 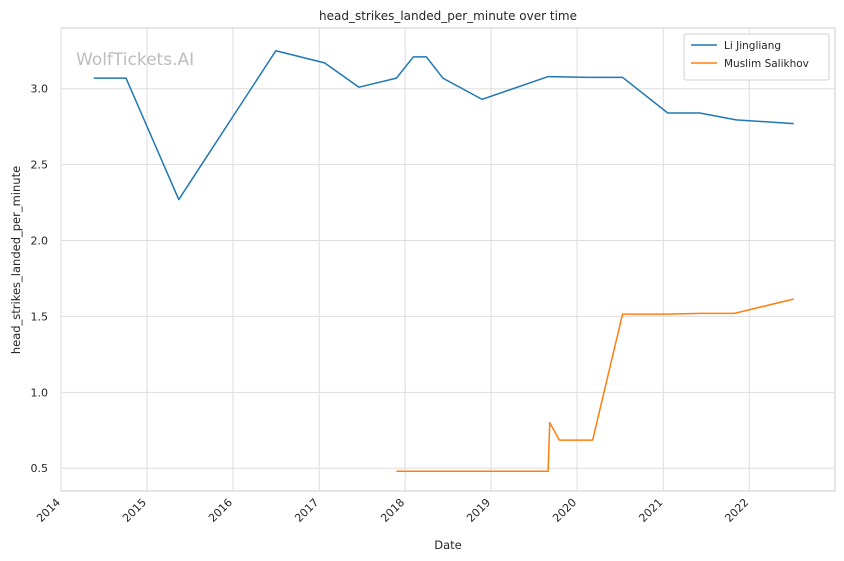 I want to click on x-axis-label: Date, so click(x=448, y=545).